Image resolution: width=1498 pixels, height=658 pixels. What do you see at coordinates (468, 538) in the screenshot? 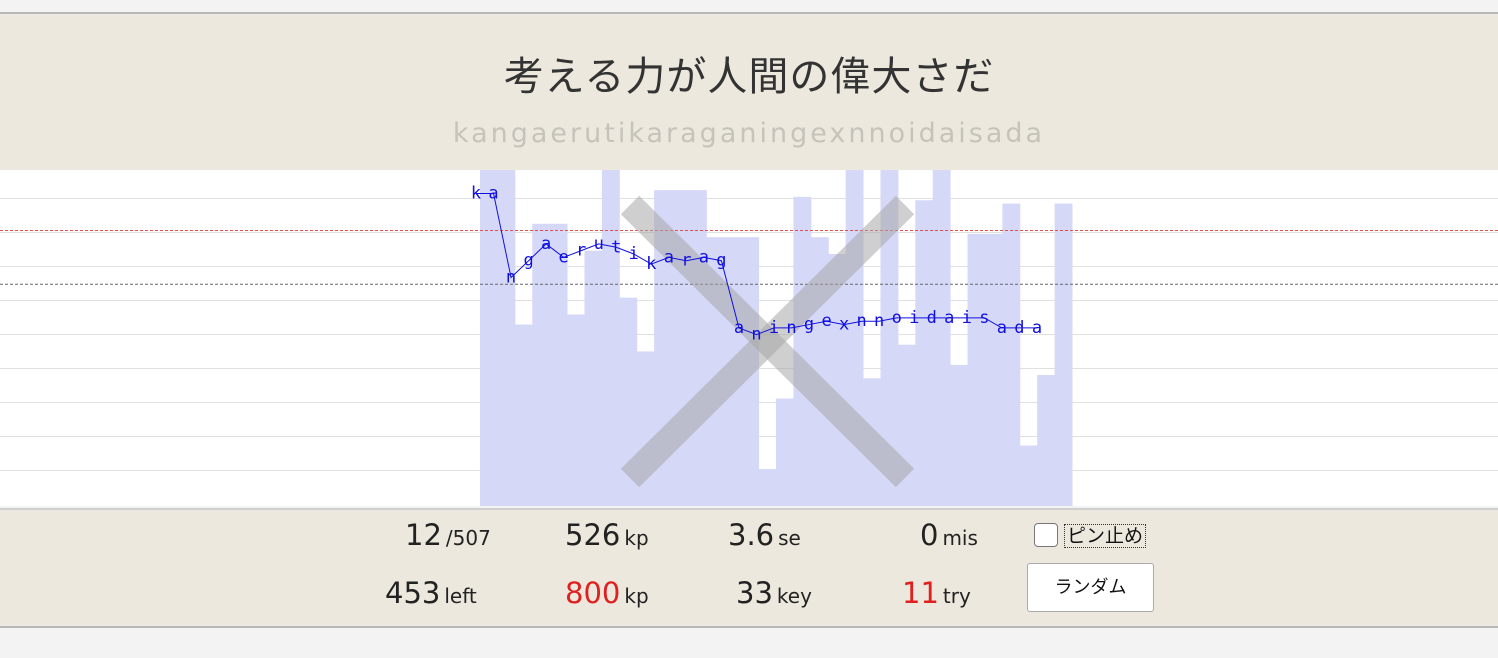
I see `stat-count-unit: /507` at bounding box center [468, 538].